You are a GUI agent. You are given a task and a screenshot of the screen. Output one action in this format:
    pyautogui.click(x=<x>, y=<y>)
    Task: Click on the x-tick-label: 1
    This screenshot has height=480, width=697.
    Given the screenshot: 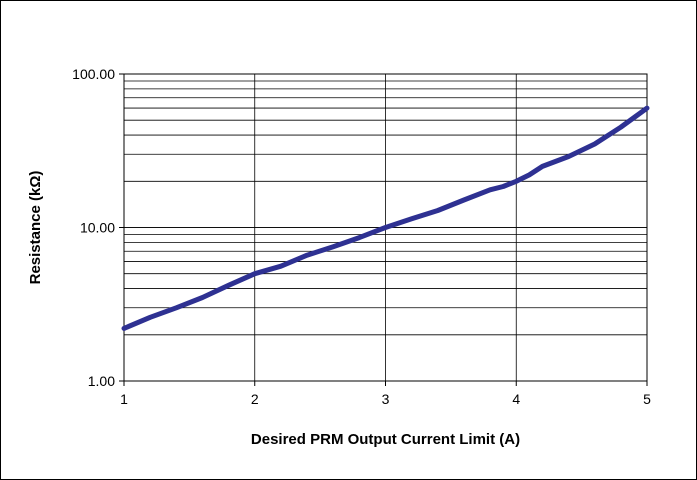 What is the action you would take?
    pyautogui.click(x=124, y=399)
    